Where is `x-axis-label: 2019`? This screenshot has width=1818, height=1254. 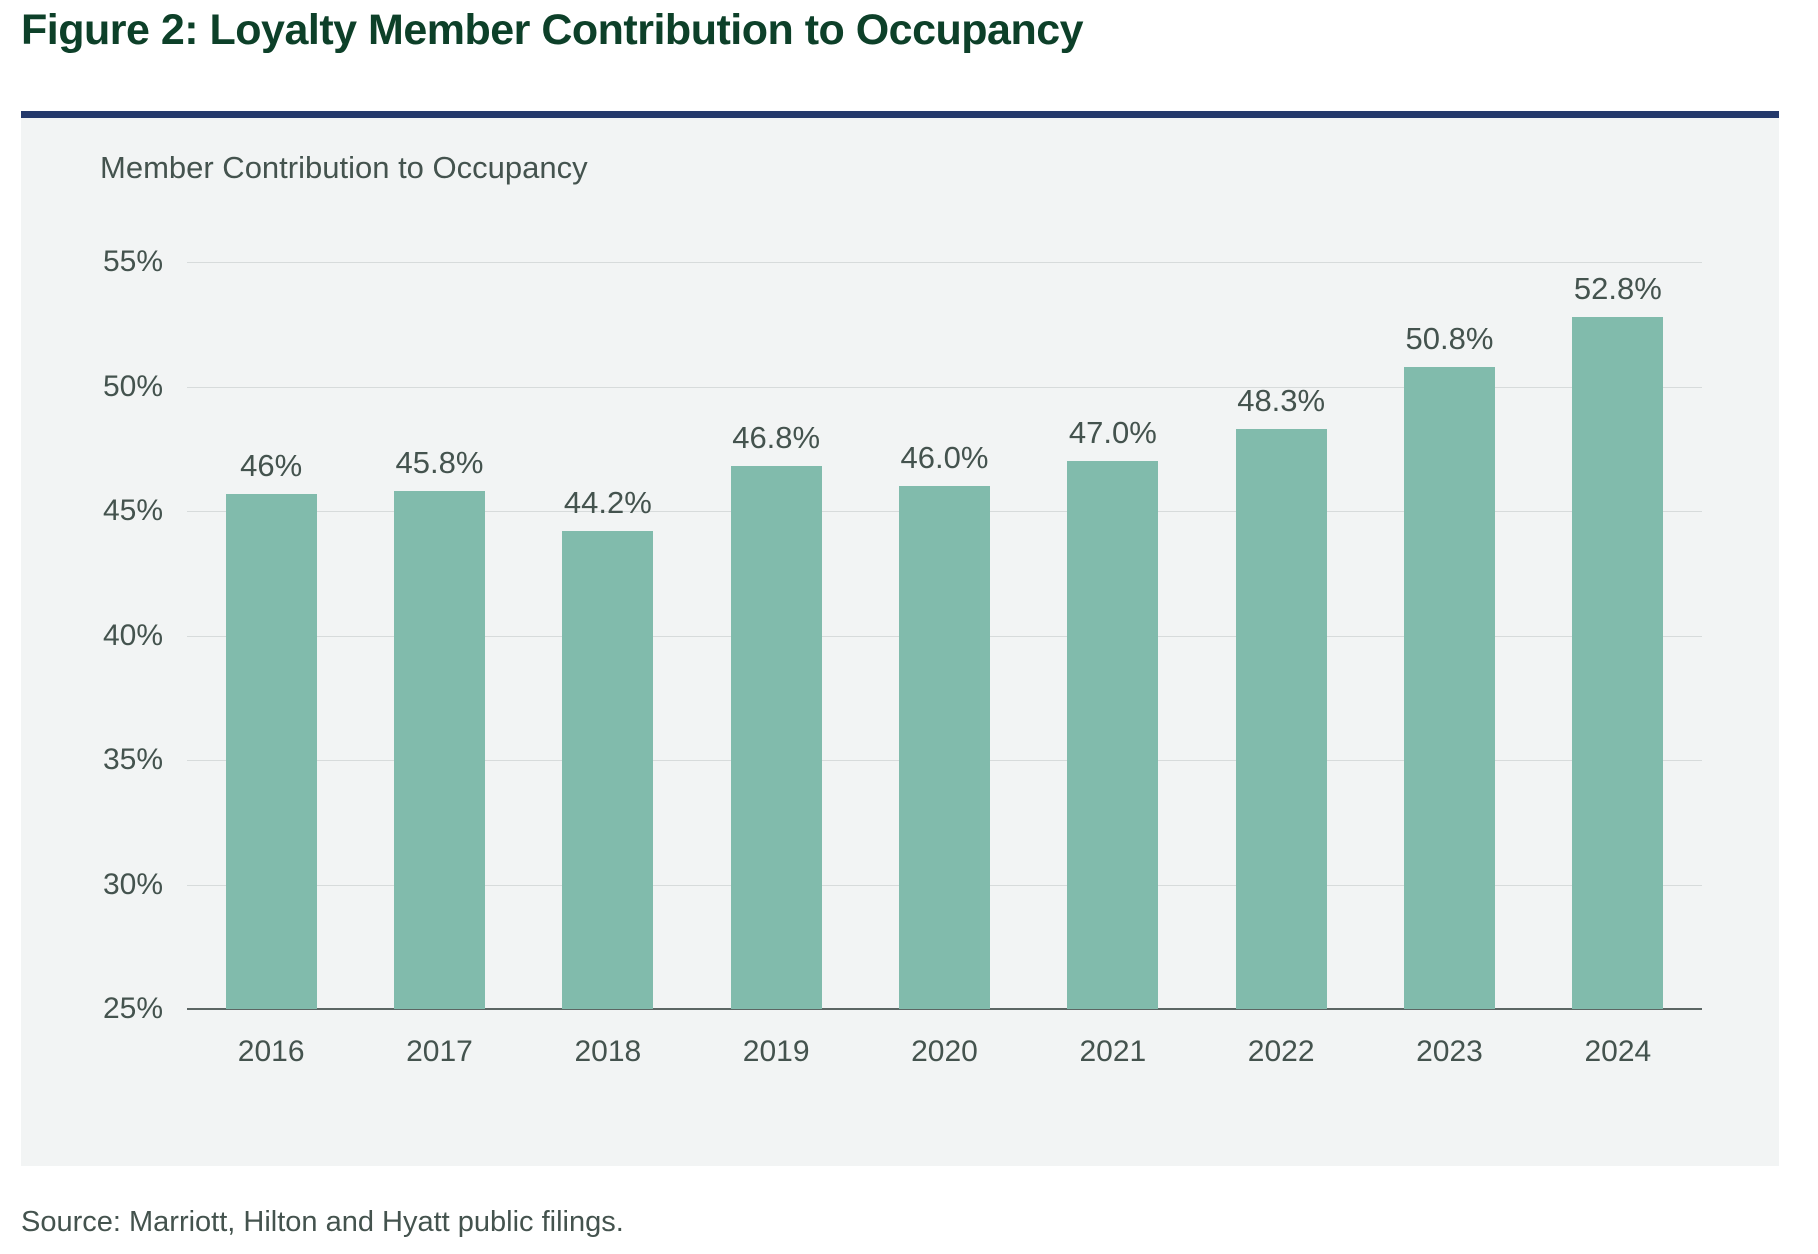 x-axis-label: 2019 is located at coordinates (776, 1051).